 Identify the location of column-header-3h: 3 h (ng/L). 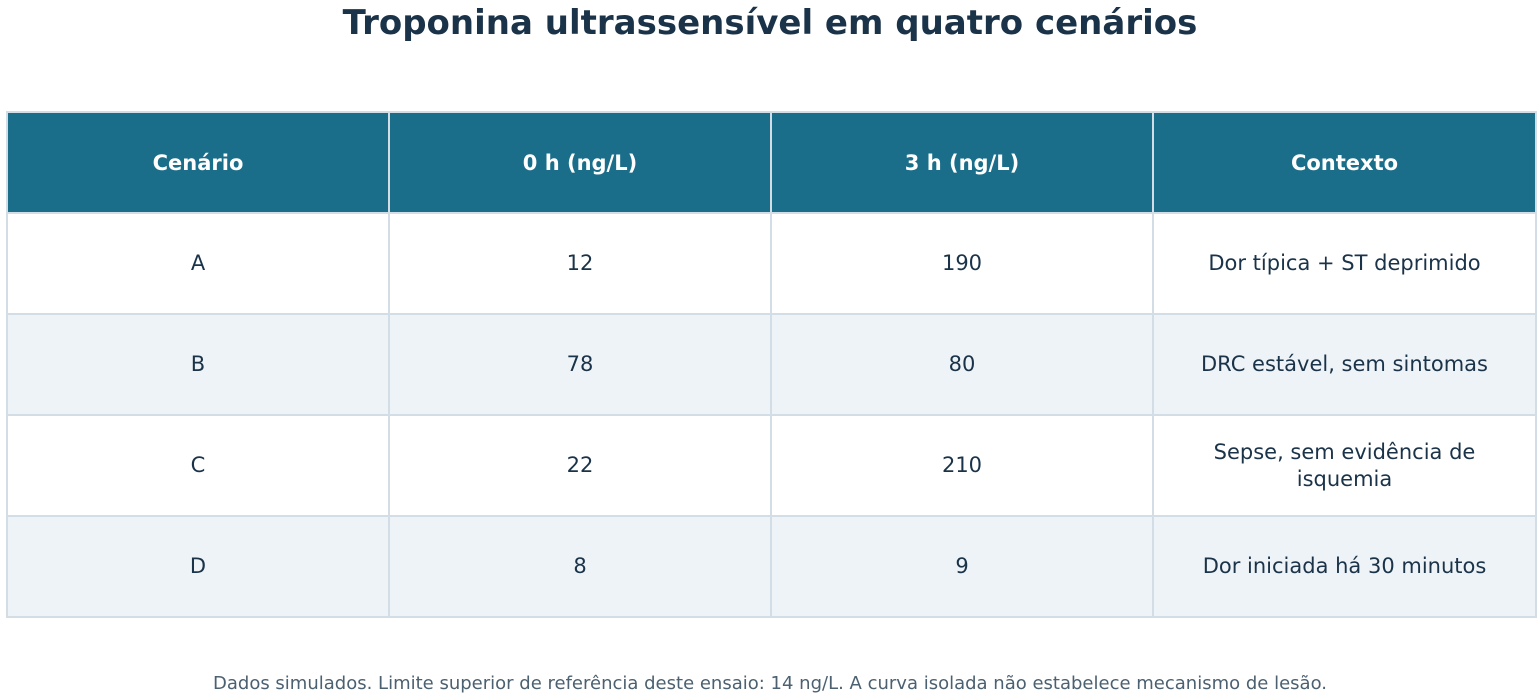
(962, 162).